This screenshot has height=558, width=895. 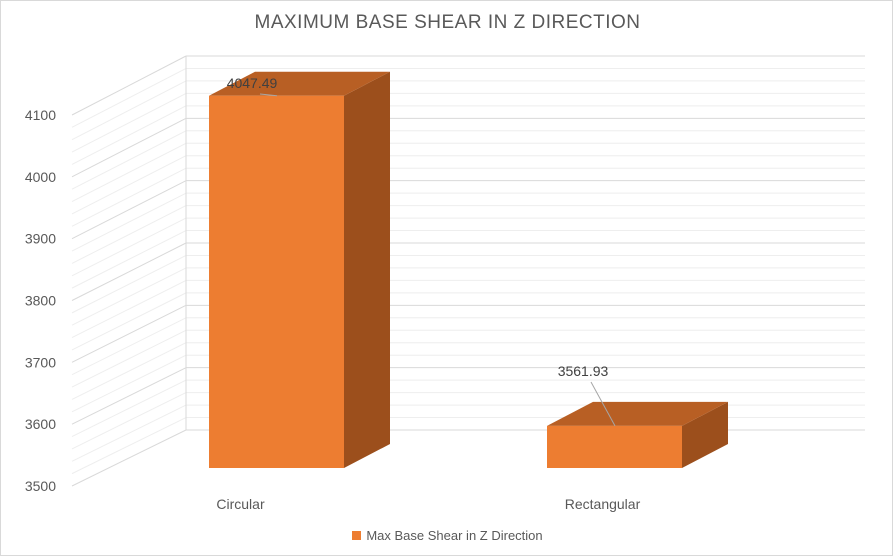 I want to click on x-category-label: Circular, so click(x=240, y=504).